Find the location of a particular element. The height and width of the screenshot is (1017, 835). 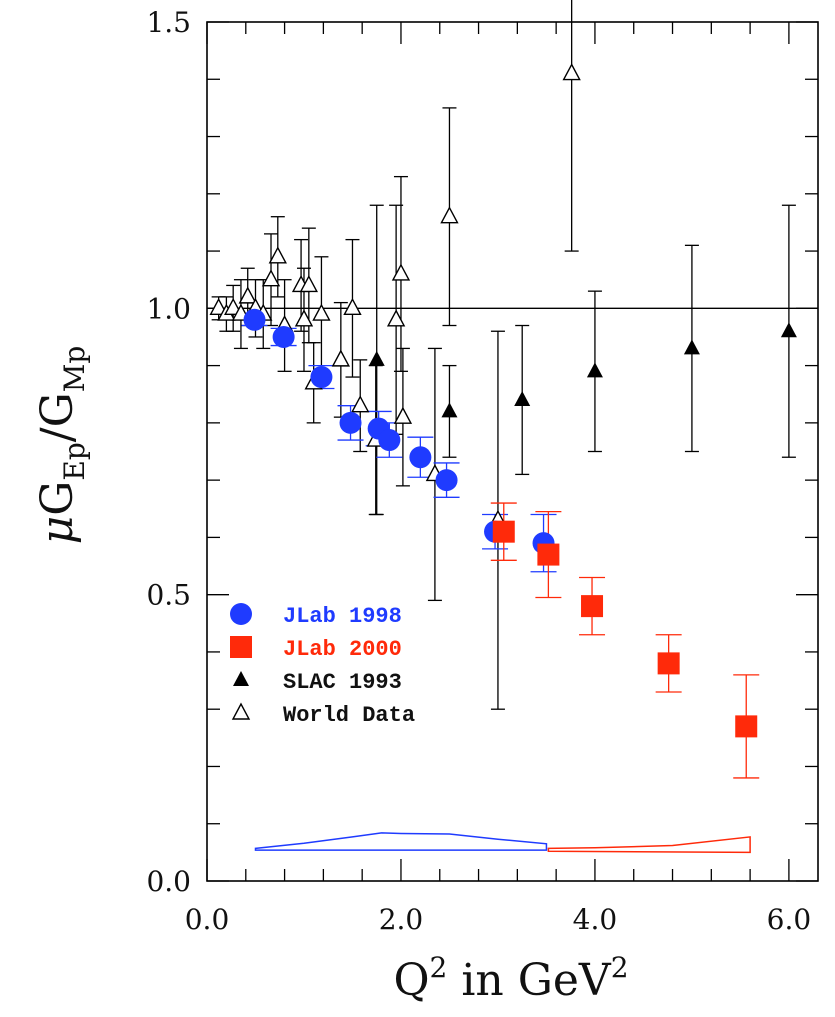

x-tick-label: 6.0 is located at coordinates (789, 919).